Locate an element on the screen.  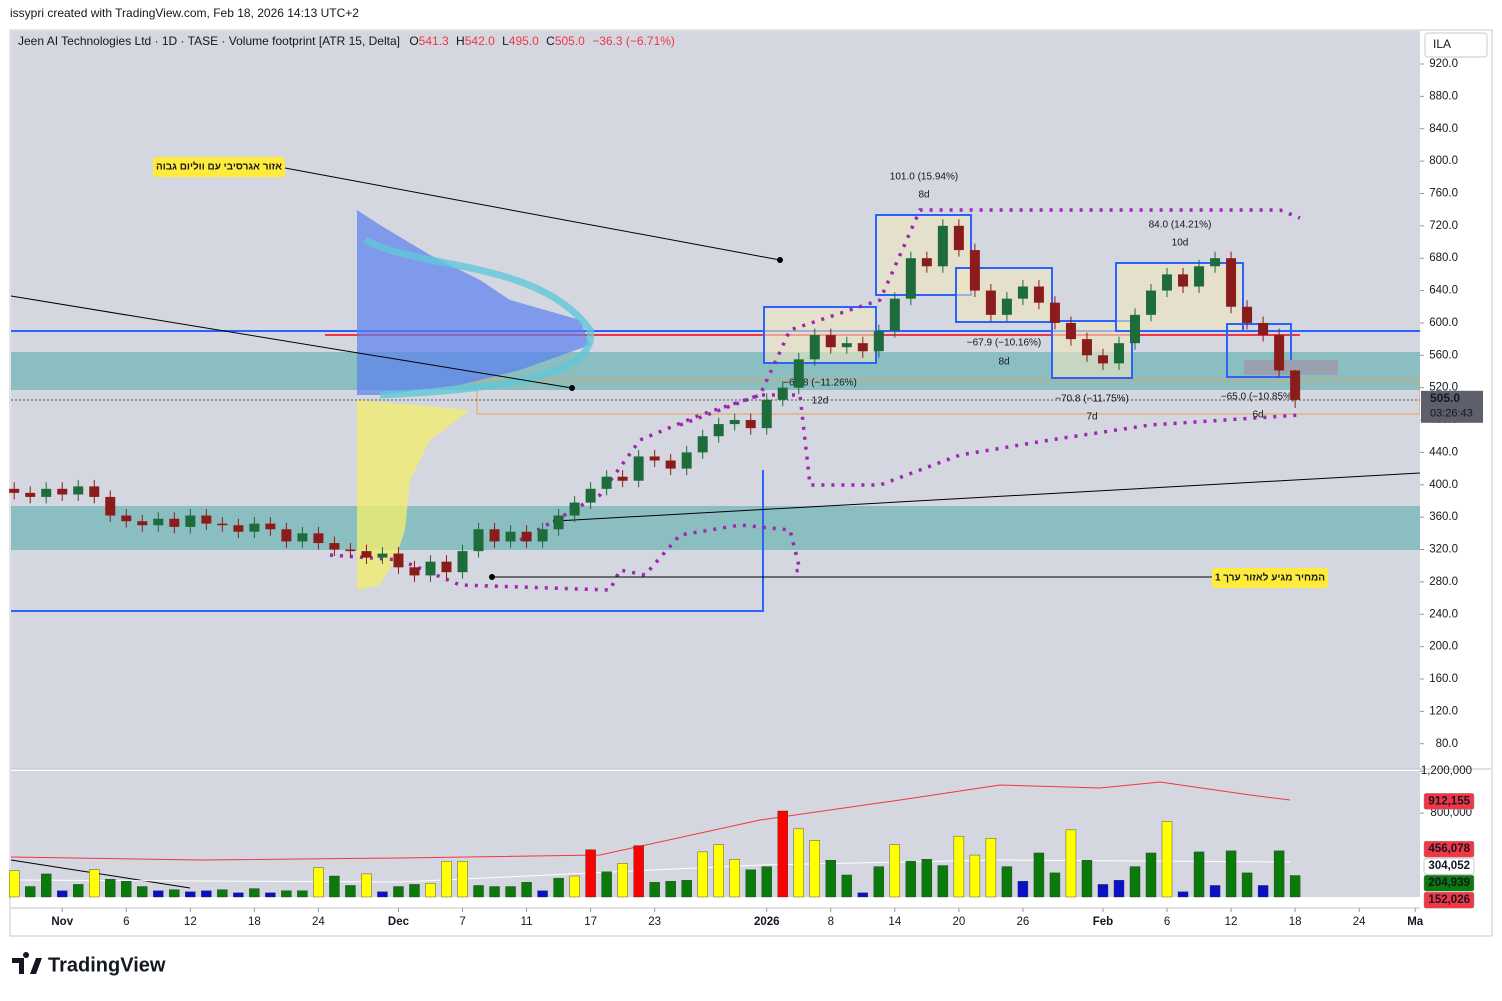
y-tick-label: 80.0 is located at coordinates (1447, 744).